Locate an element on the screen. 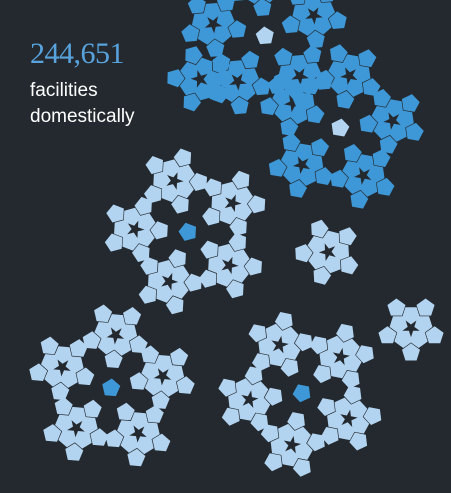 The image size is (451, 493). pentagon-cluster-7-center is located at coordinates (301, 393).